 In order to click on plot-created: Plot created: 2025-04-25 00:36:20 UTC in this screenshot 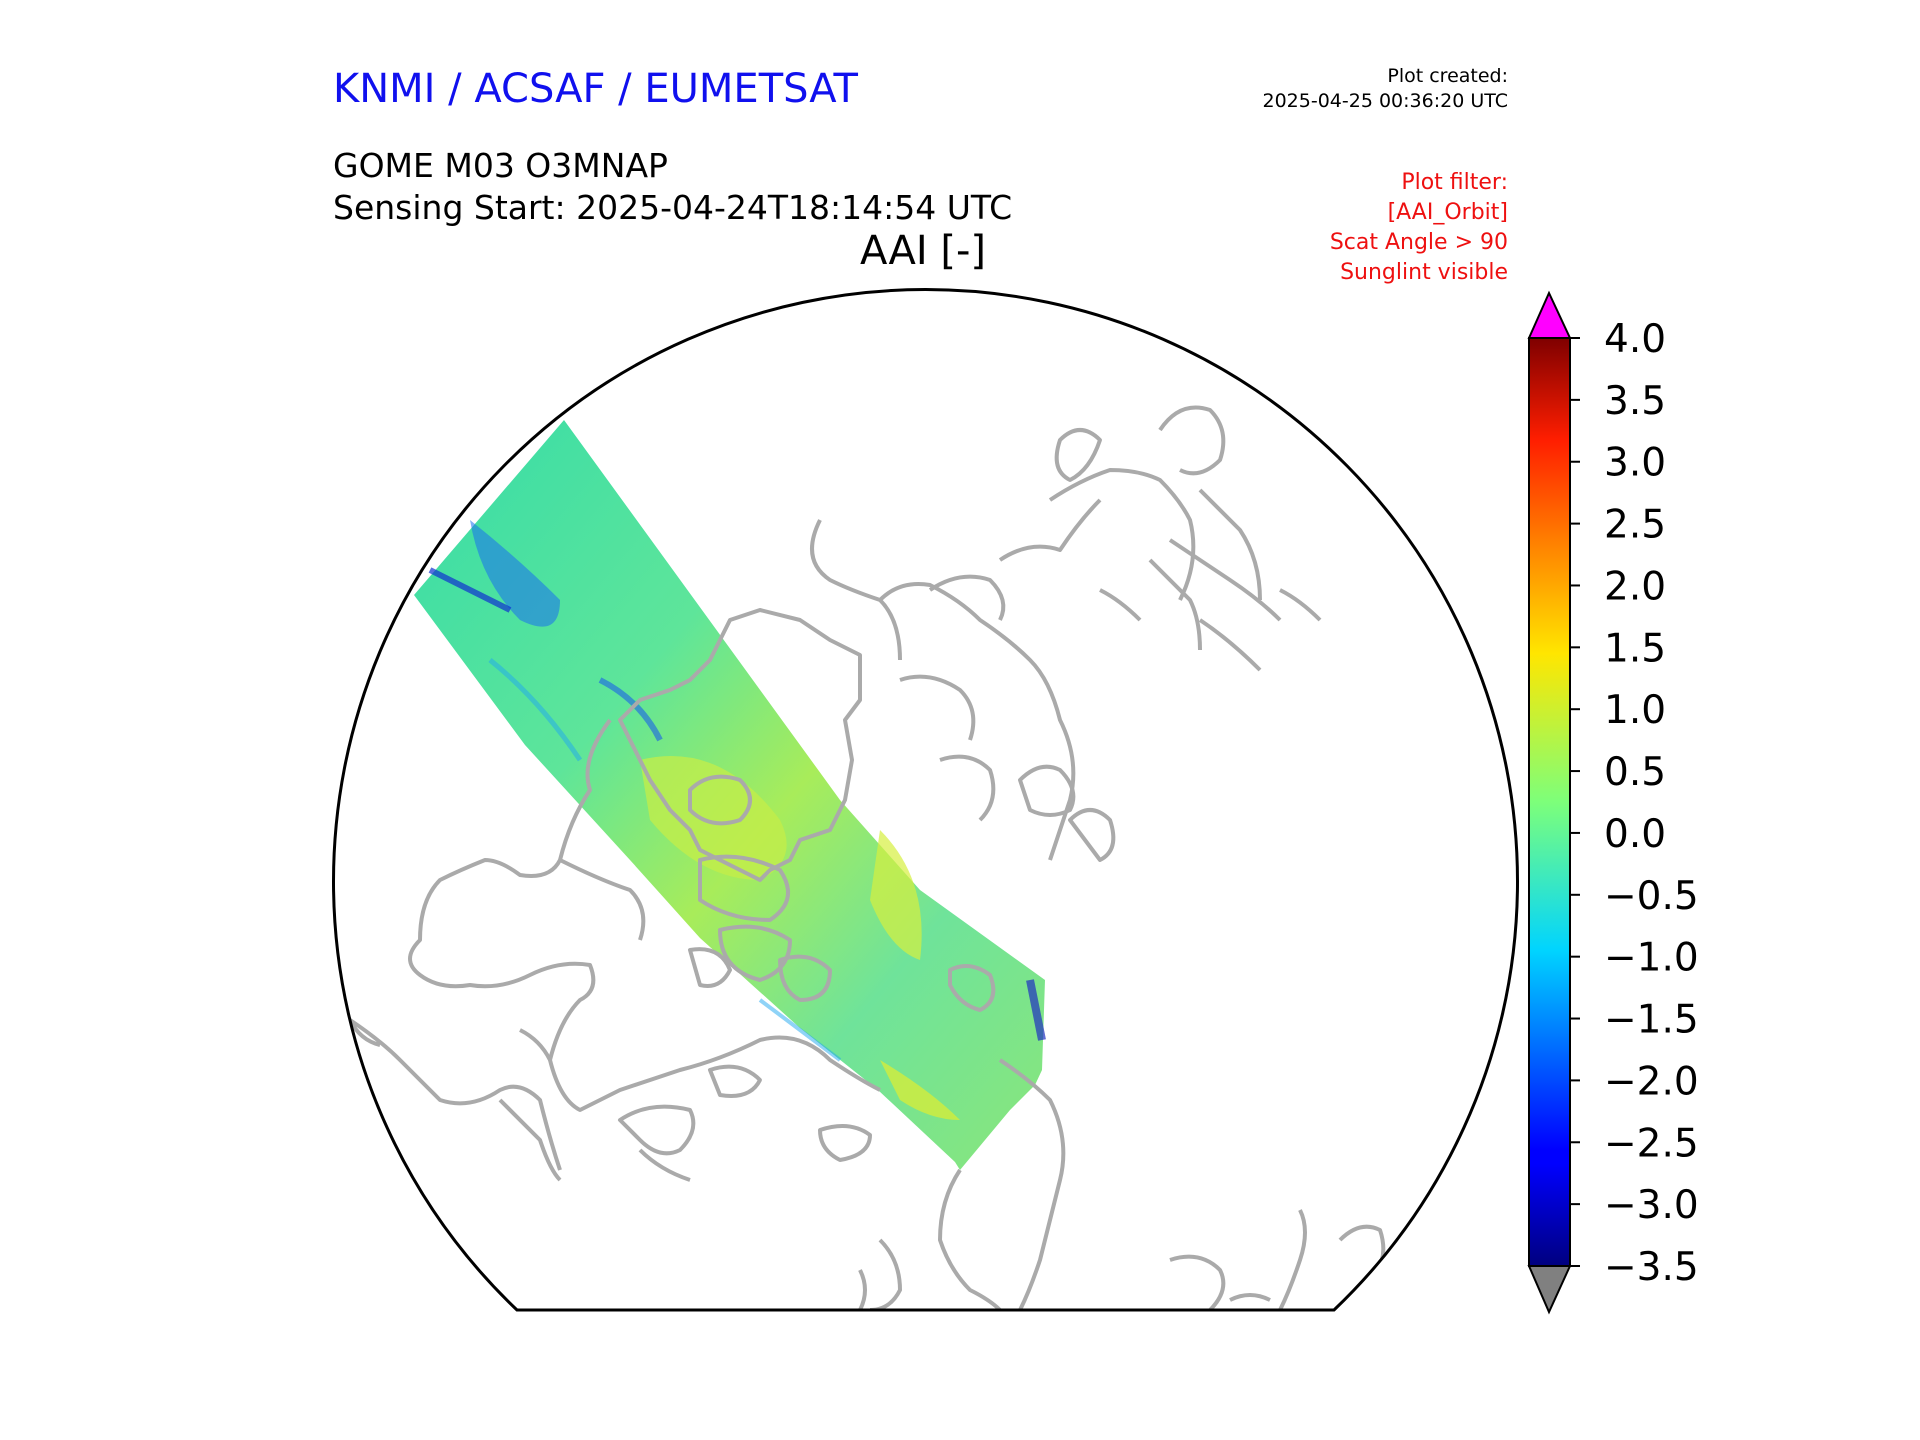, I will do `click(1386, 89)`.